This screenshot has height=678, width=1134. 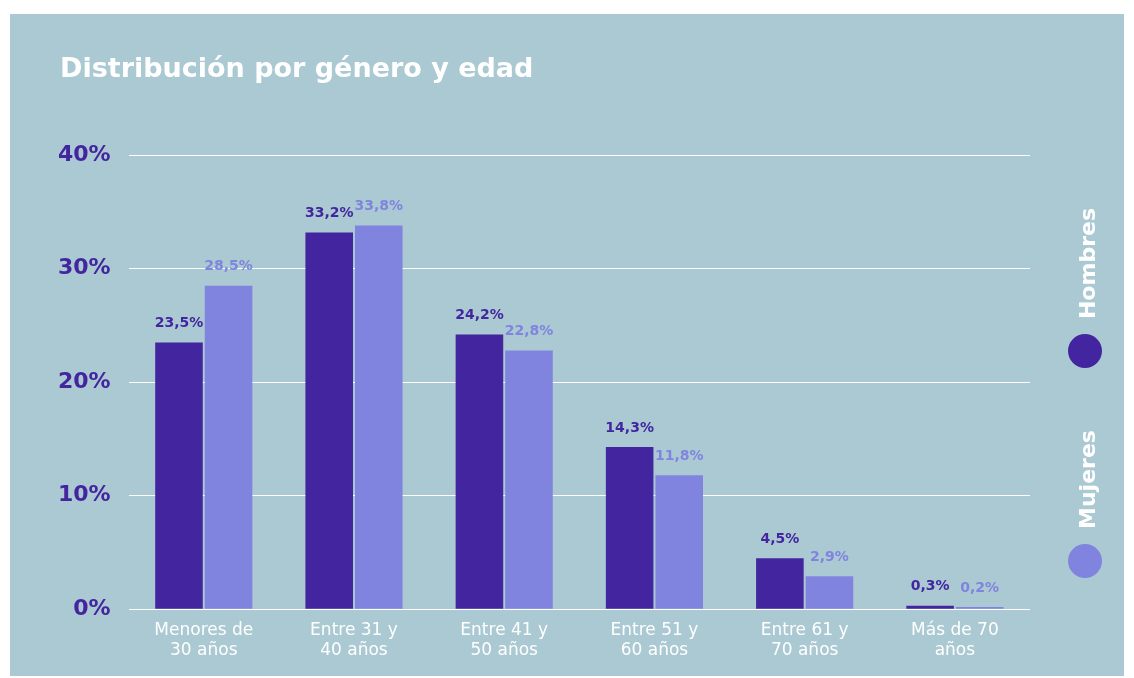 I want to click on x-tick-label: Entre 51 y 60 años, so click(x=654, y=639).